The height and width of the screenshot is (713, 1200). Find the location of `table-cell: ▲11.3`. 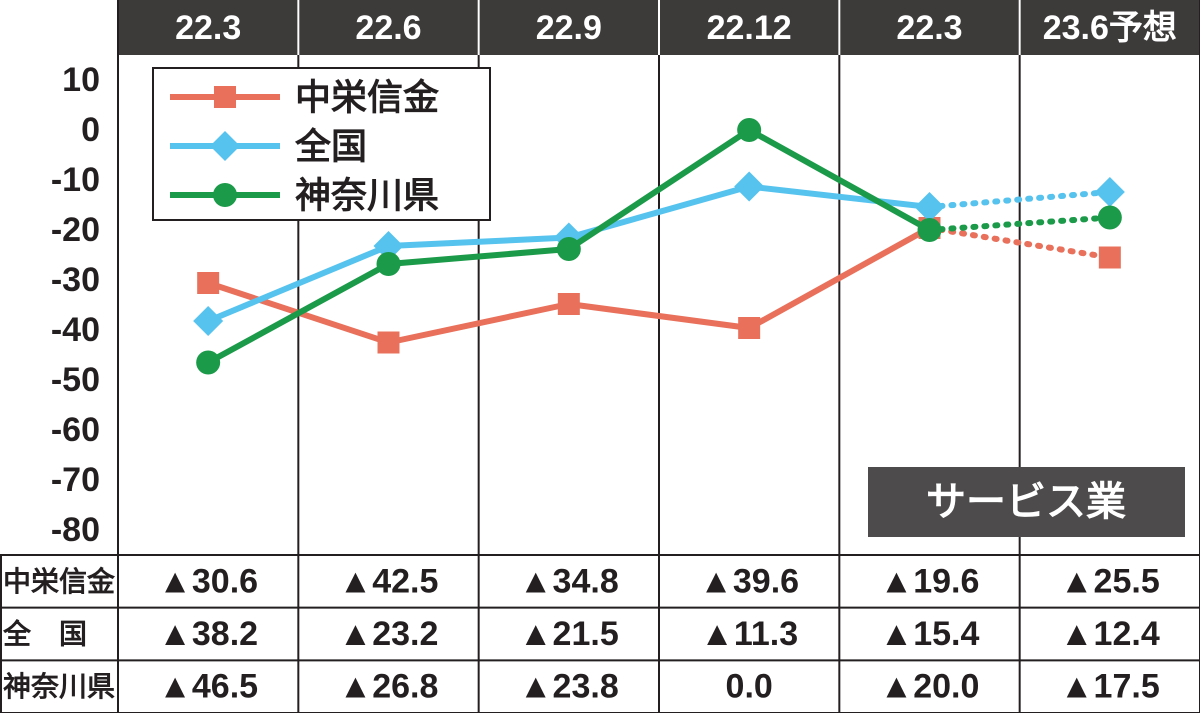

table-cell: ▲11.3 is located at coordinates (749, 634).